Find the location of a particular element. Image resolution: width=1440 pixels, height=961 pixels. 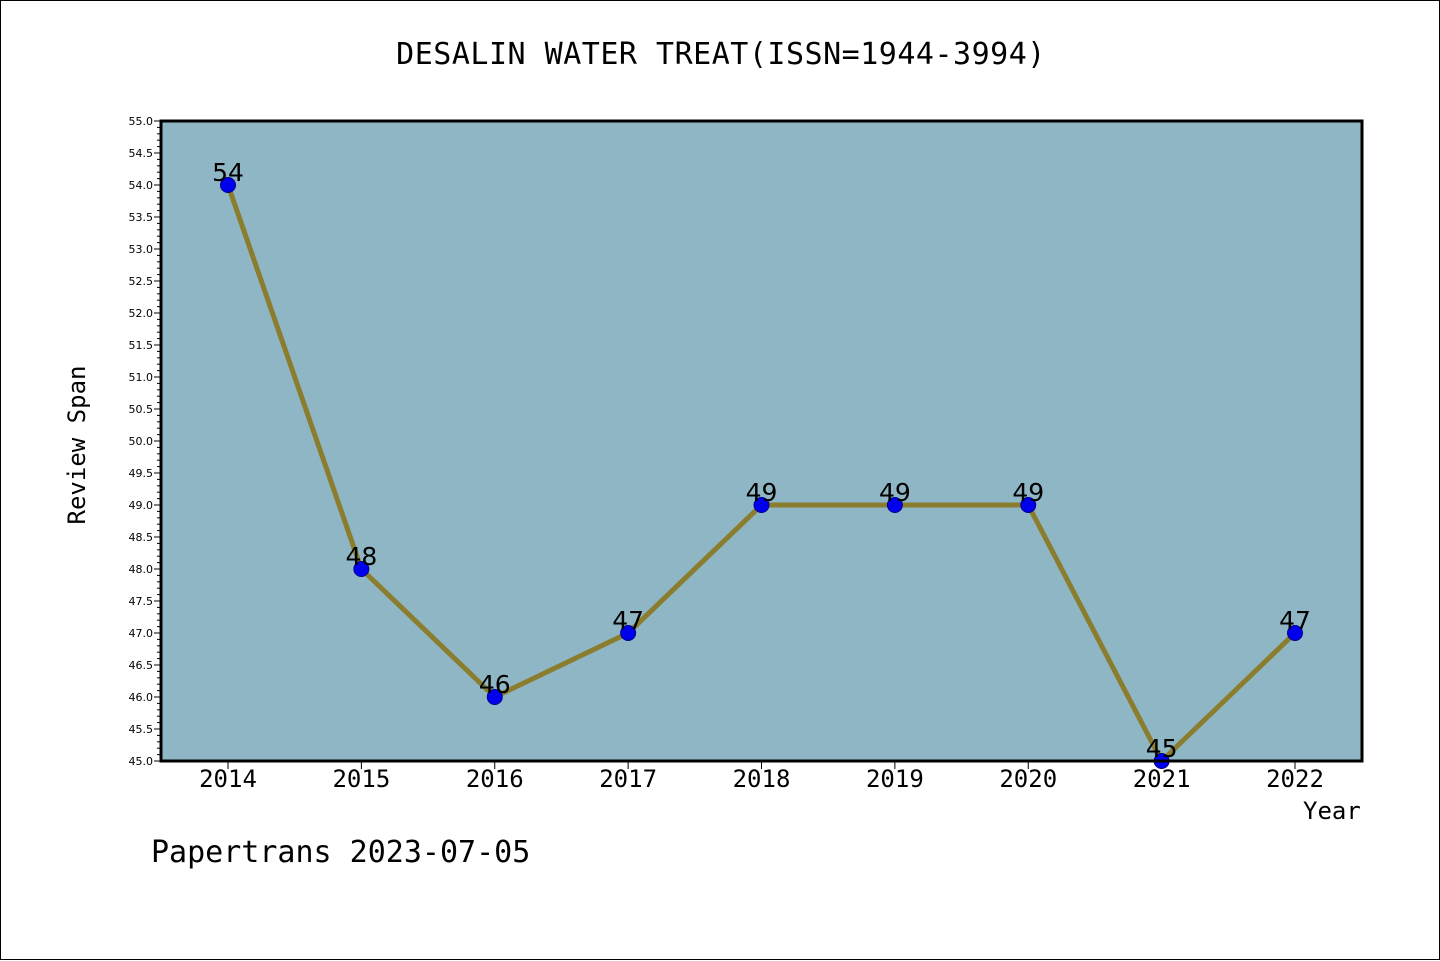

x-tick-label: 2018 is located at coordinates (762, 779).